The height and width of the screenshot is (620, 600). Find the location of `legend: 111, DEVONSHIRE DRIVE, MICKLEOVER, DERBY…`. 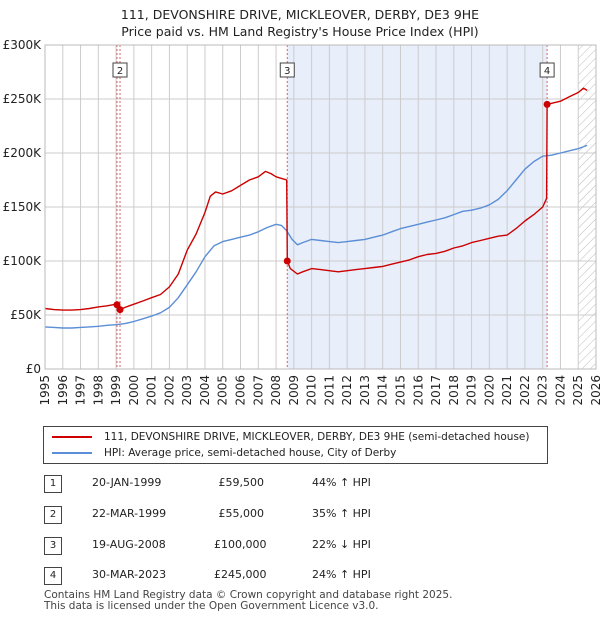

legend: 111, DEVONSHIRE DRIVE, MICKLEOVER, DERBY… is located at coordinates (295, 445).